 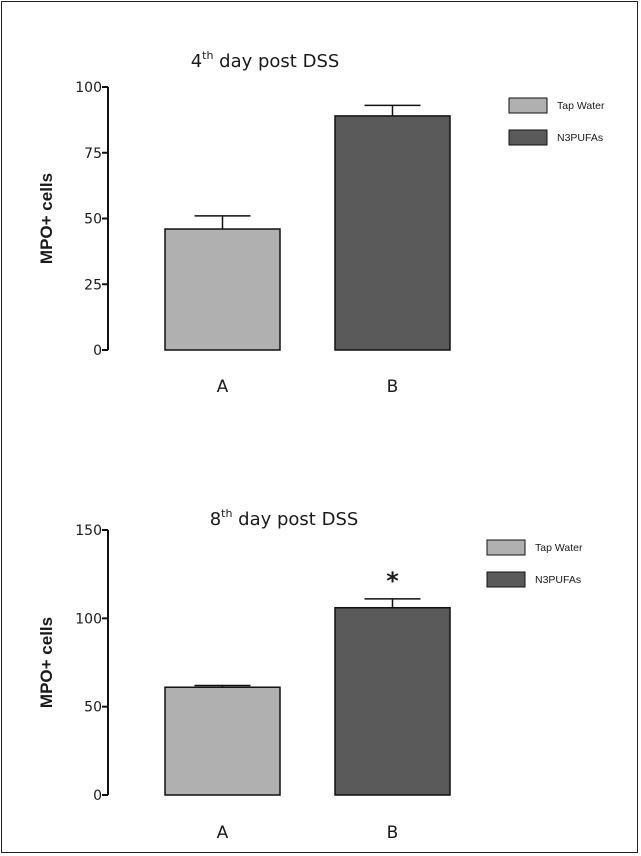 I want to click on y-tick-label: 75, so click(x=93, y=154).